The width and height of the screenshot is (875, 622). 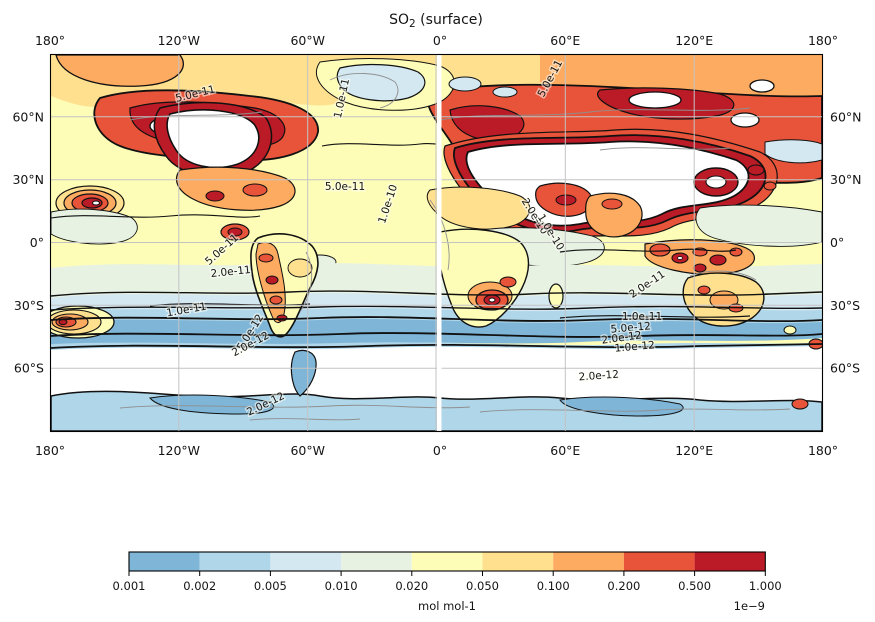 What do you see at coordinates (634, 346) in the screenshot?
I see `contour-label: 1.0e-12` at bounding box center [634, 346].